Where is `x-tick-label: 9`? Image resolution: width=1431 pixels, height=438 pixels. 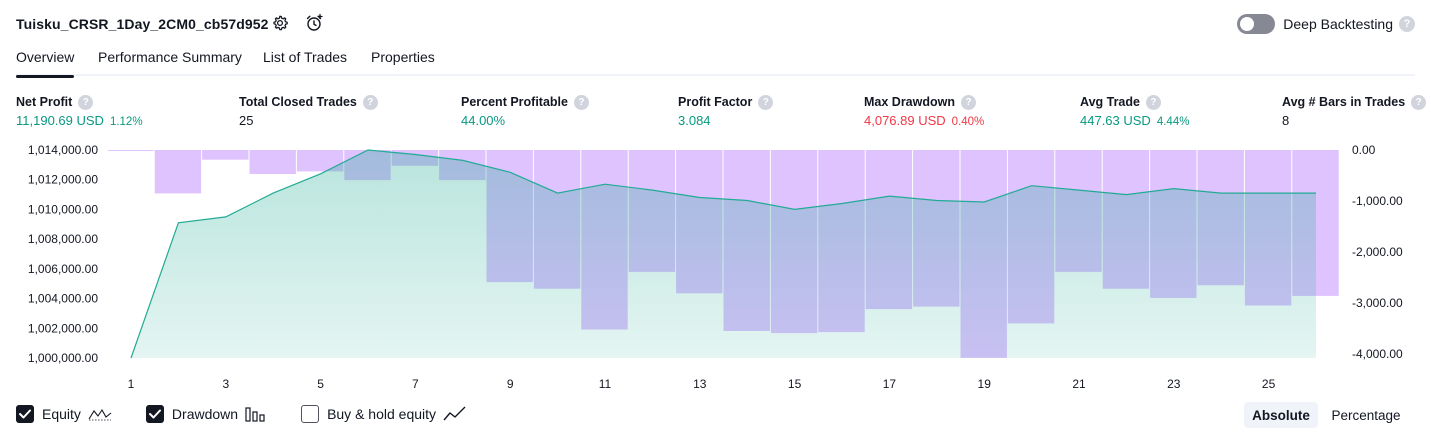 x-tick-label: 9 is located at coordinates (510, 384).